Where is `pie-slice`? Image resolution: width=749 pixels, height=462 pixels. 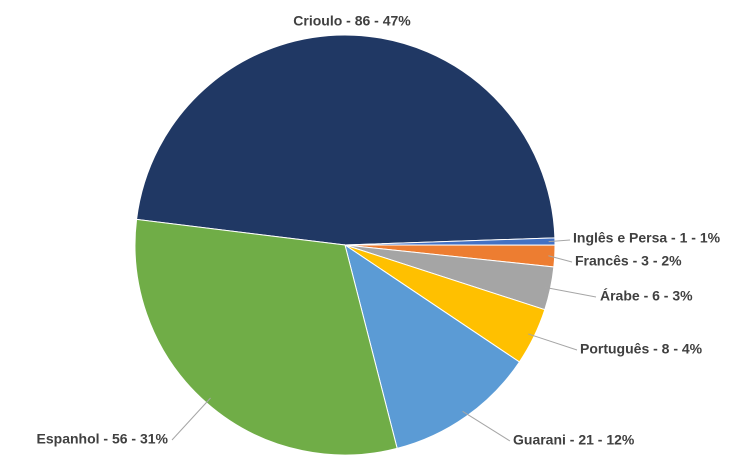
pie-slice is located at coordinates (432, 346).